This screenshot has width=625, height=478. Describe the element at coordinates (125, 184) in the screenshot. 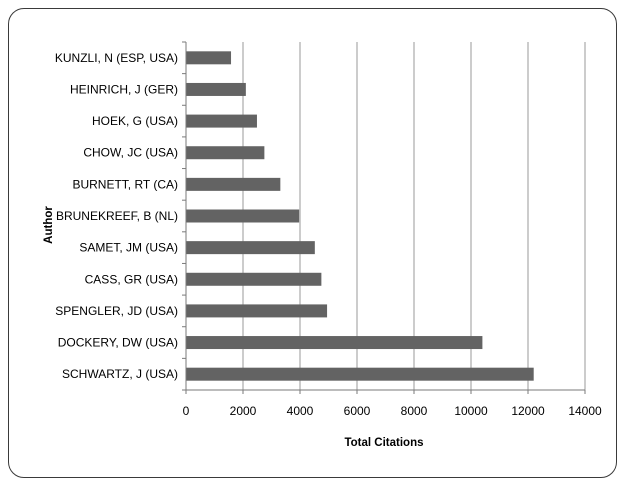

I see `y-tick-label: BURNETT, RT (CA)` at that location.